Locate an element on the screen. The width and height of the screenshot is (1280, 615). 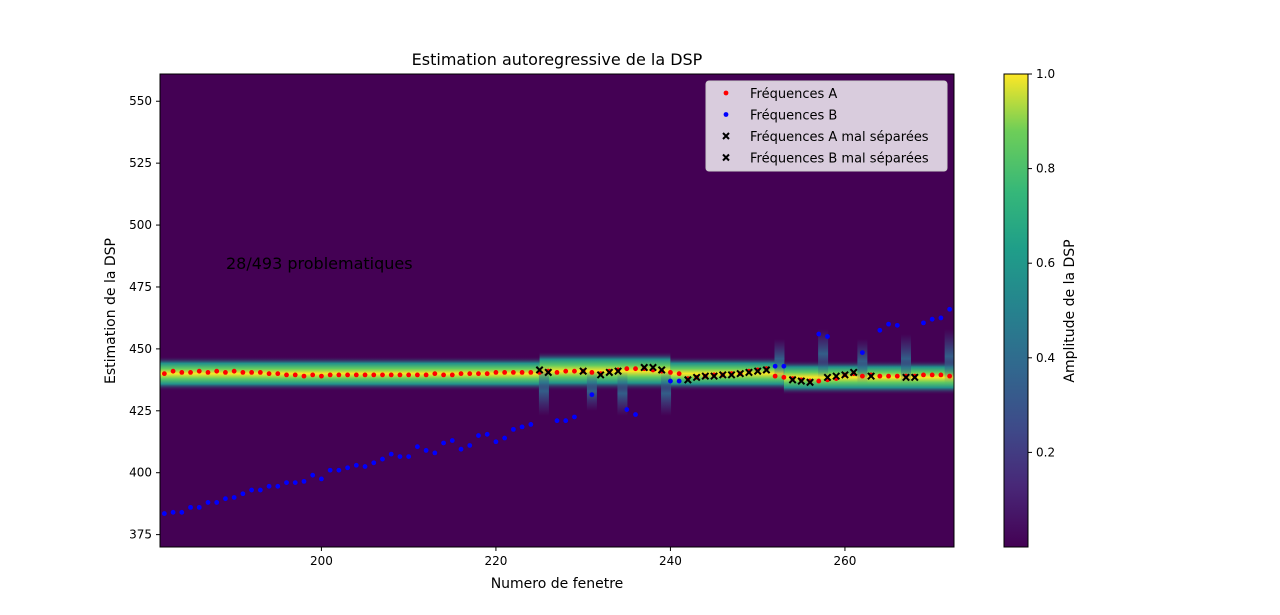
colorbar-tick-label: 0.6 is located at coordinates (1045, 263).